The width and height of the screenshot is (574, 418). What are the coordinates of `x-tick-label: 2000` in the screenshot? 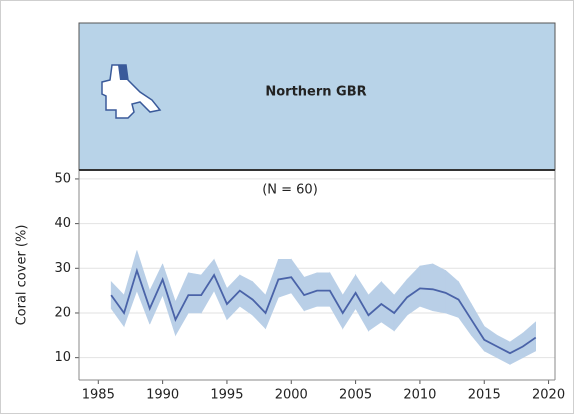 It's located at (291, 395).